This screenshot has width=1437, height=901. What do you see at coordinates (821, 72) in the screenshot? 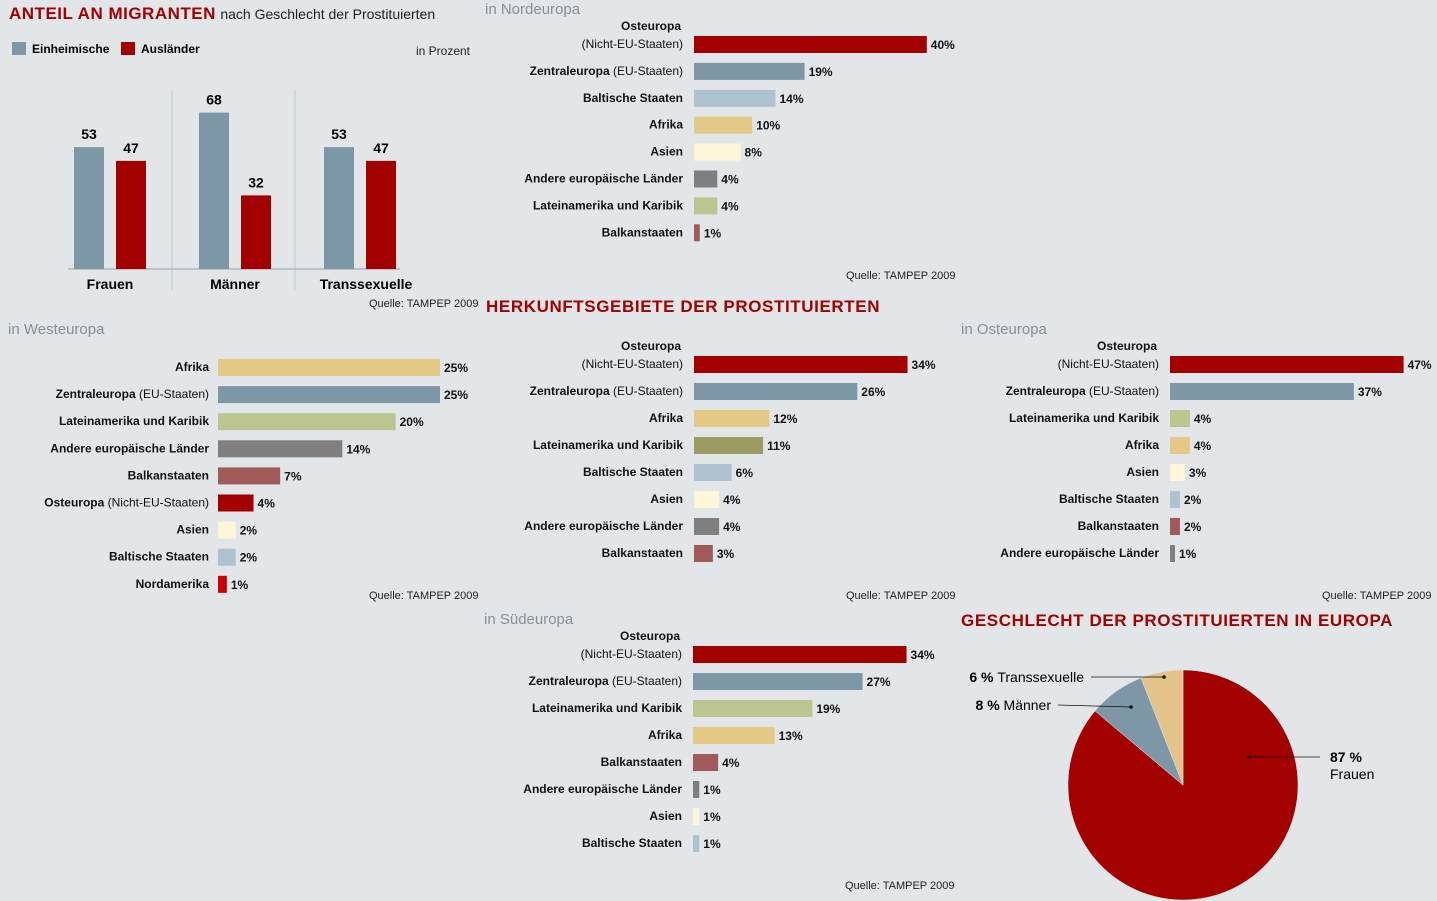
I see `value-label: 19%` at bounding box center [821, 72].